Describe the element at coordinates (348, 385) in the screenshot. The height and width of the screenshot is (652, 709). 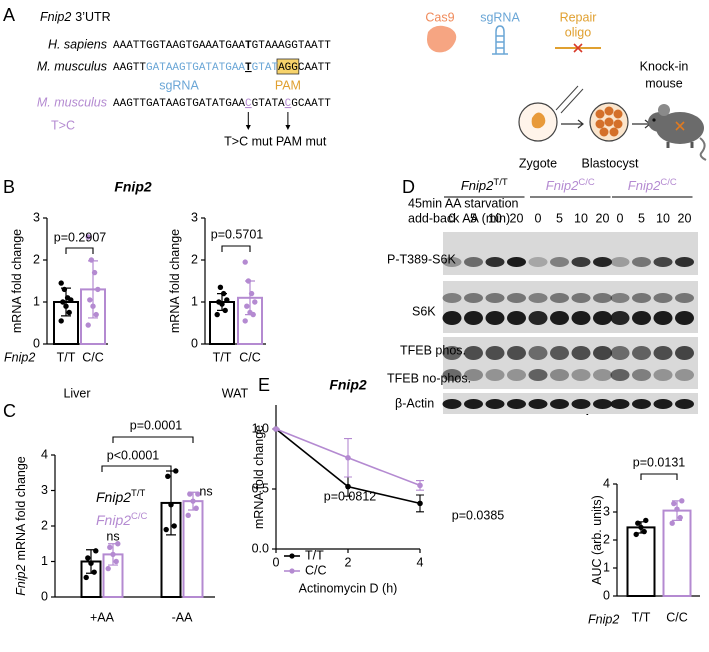
I see `chart-title: Fnip2` at that location.